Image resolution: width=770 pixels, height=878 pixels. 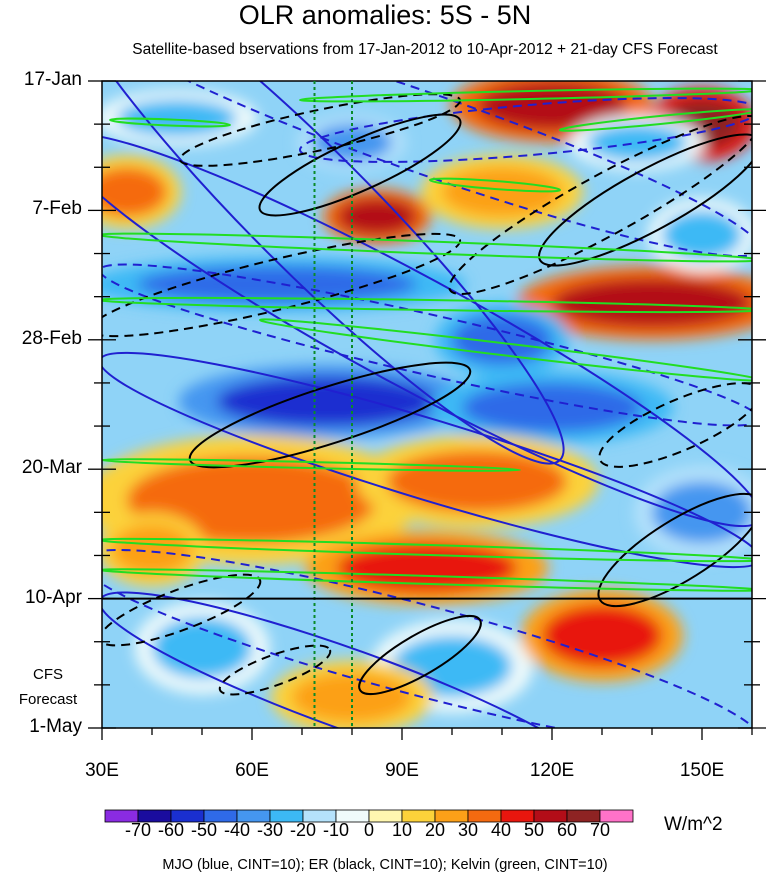 I want to click on colorbar-label: 10, so click(x=402, y=830).